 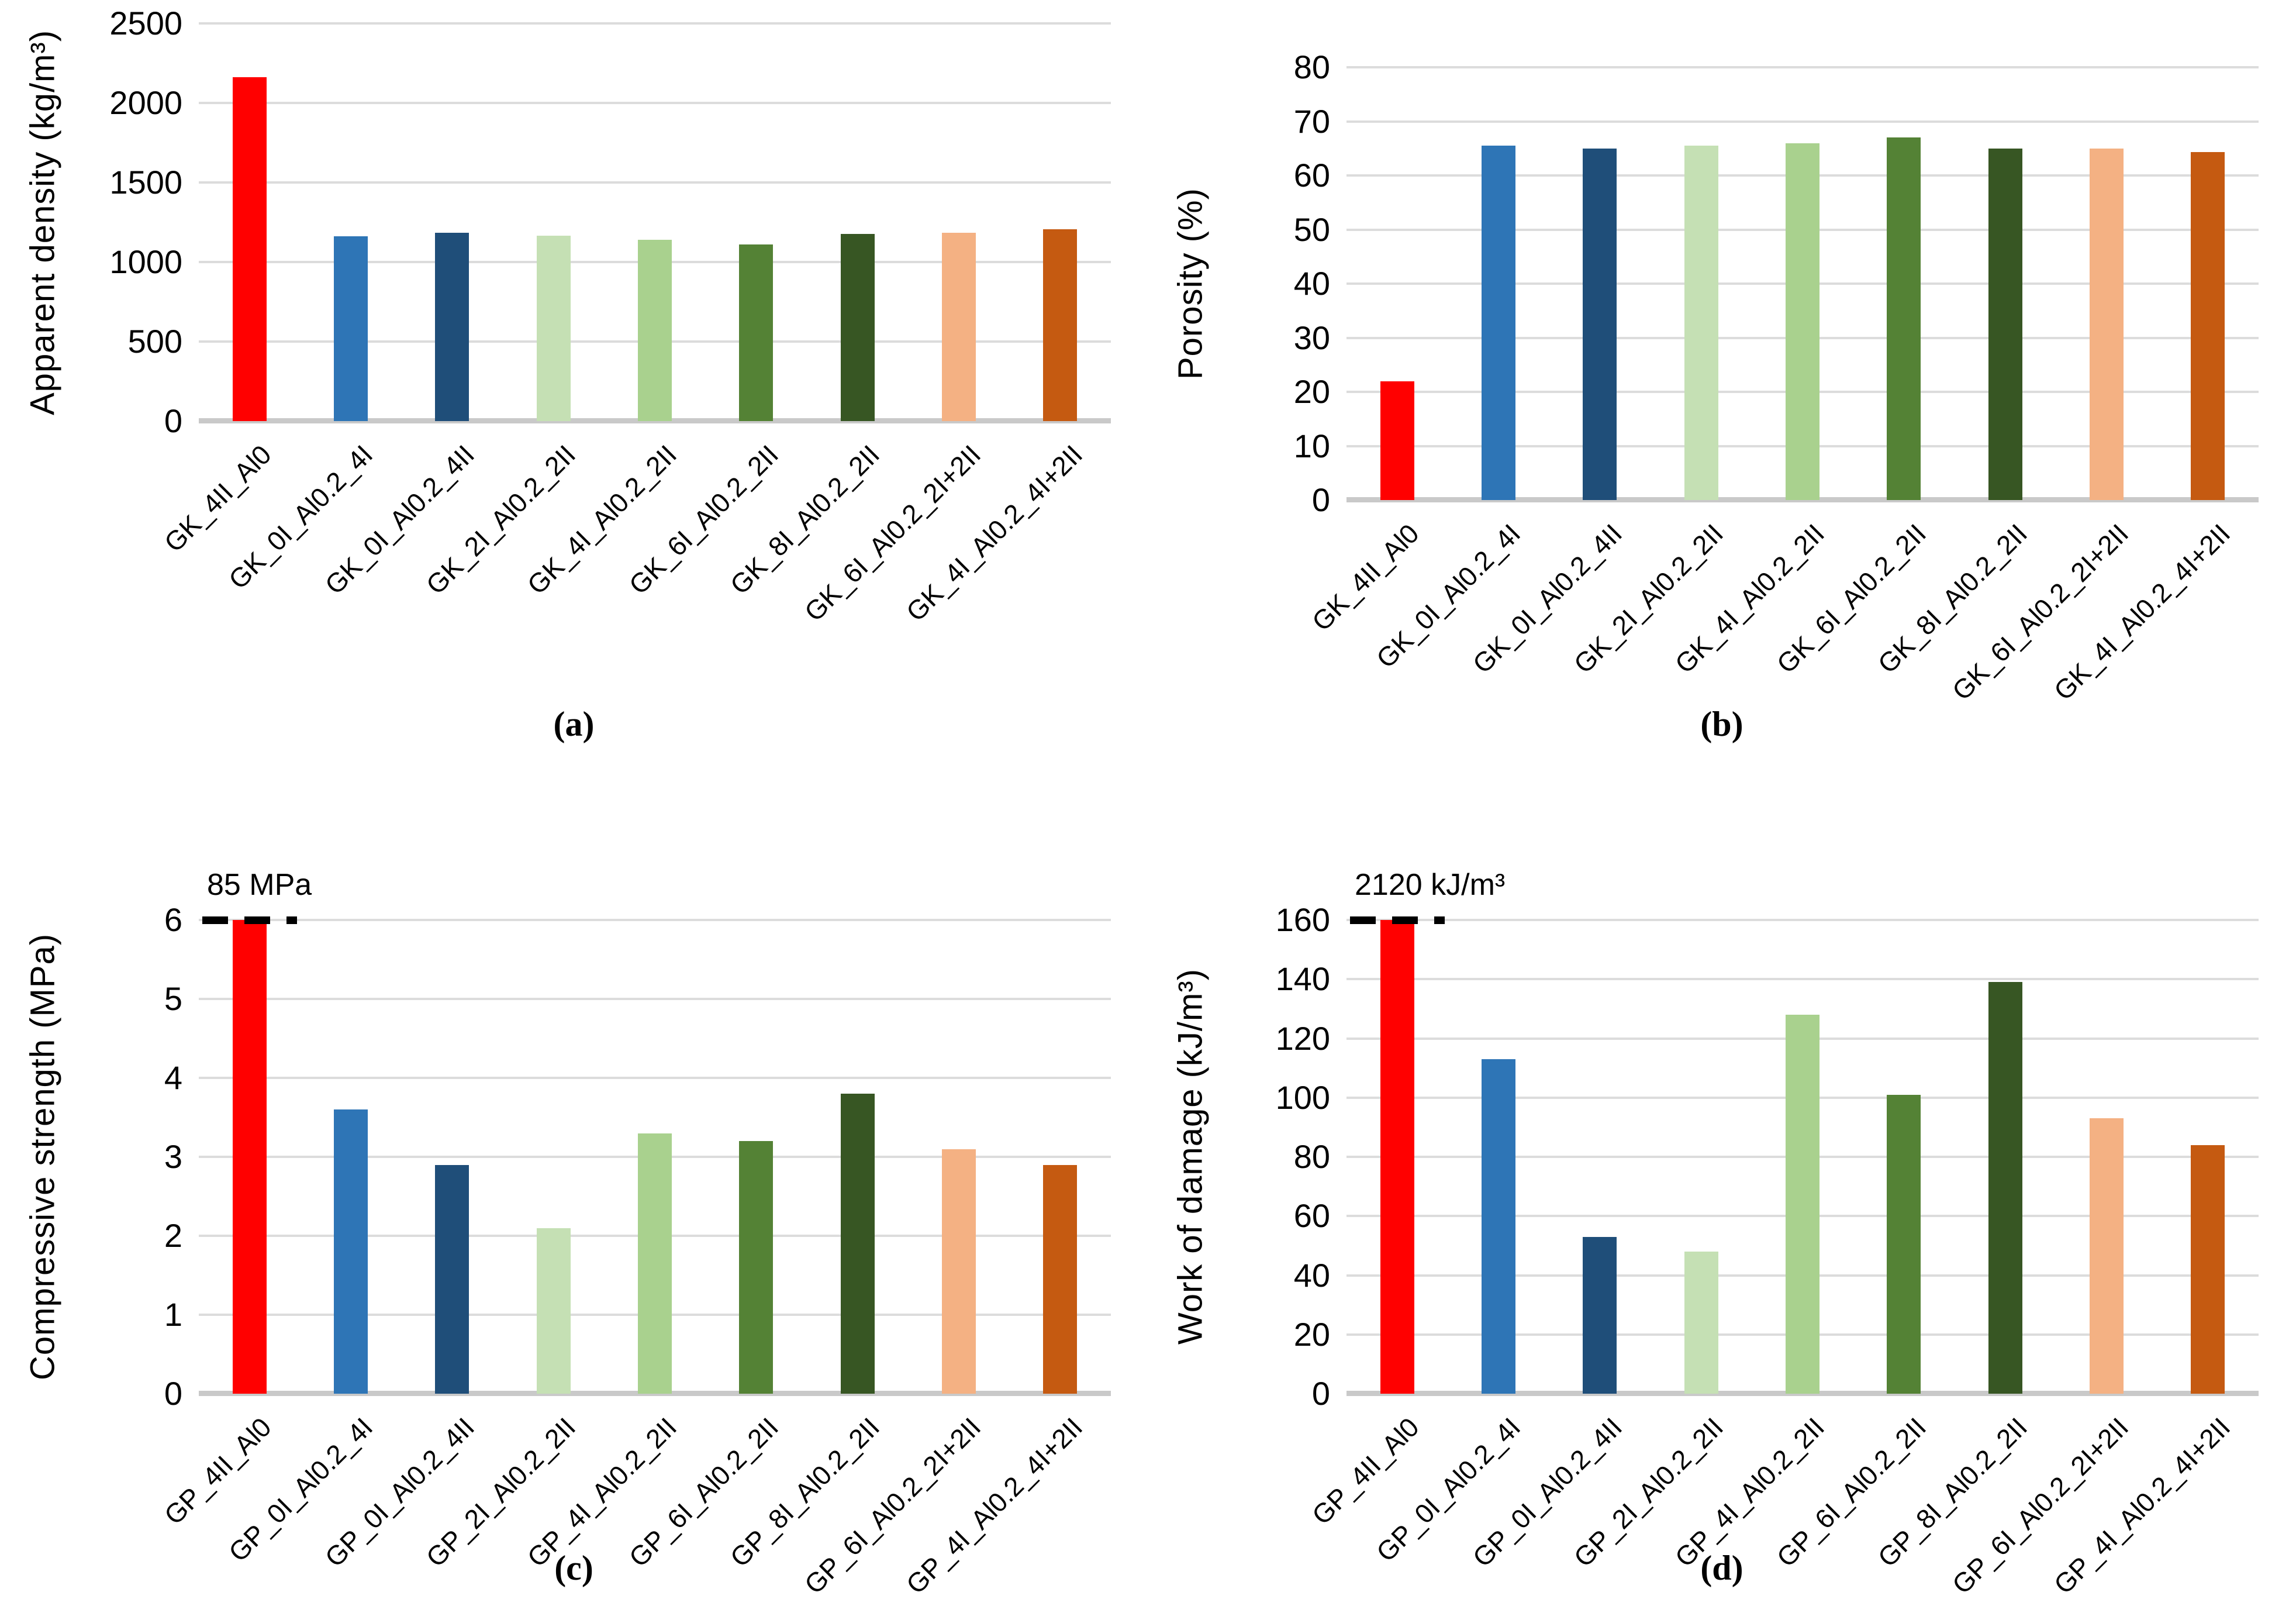 What do you see at coordinates (260, 885) in the screenshot?
I see `off-scale-value-label: 85 MPa` at bounding box center [260, 885].